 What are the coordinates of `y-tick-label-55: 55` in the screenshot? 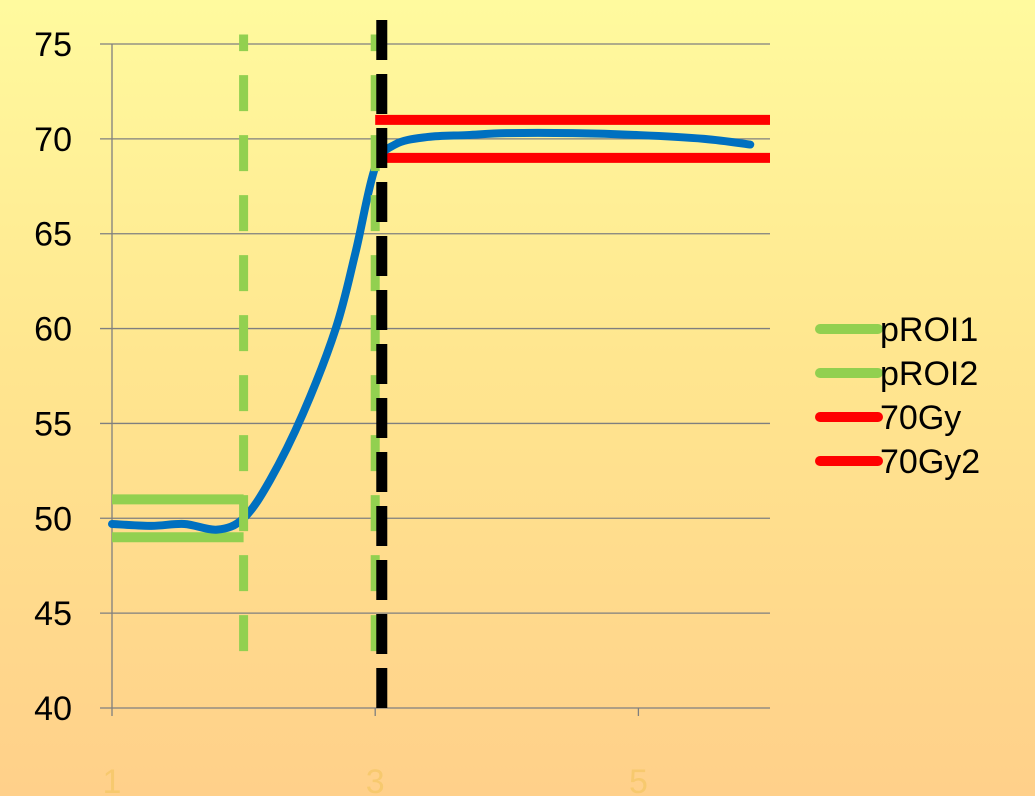 It's located at (53, 424).